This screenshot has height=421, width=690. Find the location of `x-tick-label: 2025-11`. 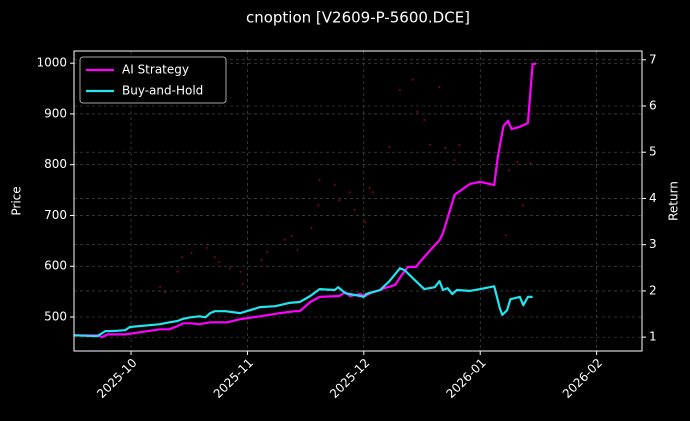

x-tick-label: 2025-11 is located at coordinates (233, 378).